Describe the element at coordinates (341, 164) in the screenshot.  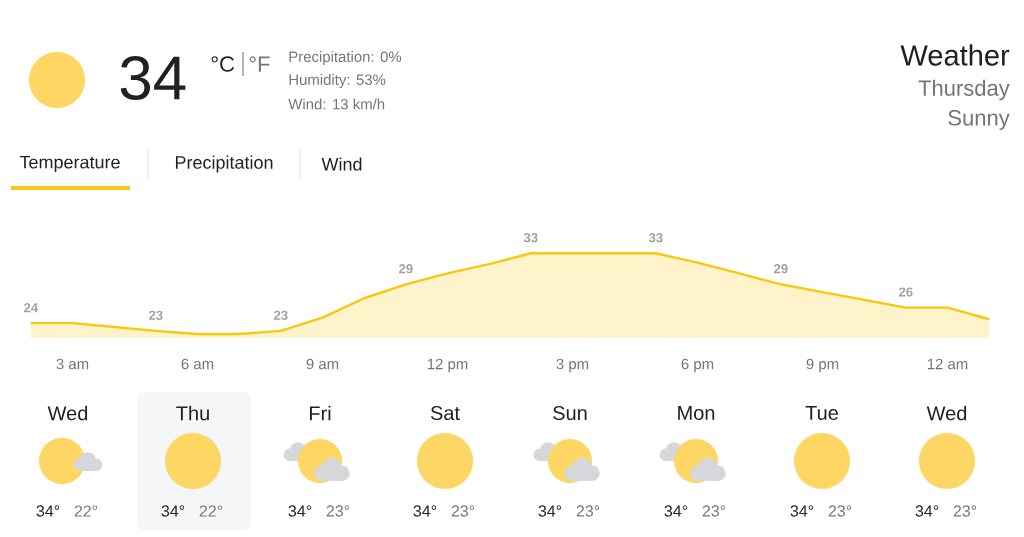
I see `text: Wind` at that location.